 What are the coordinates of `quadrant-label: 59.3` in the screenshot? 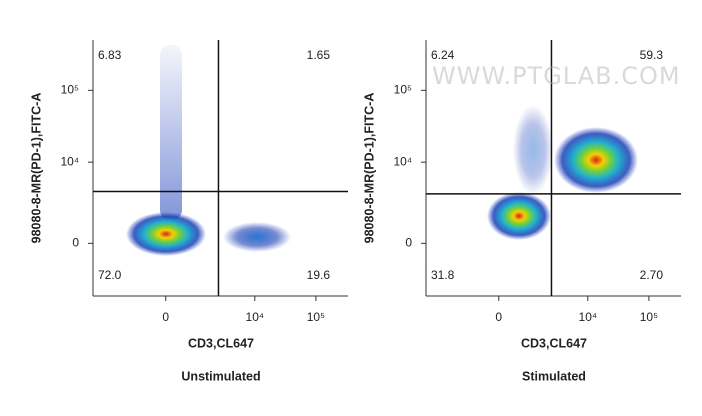 It's located at (652, 55).